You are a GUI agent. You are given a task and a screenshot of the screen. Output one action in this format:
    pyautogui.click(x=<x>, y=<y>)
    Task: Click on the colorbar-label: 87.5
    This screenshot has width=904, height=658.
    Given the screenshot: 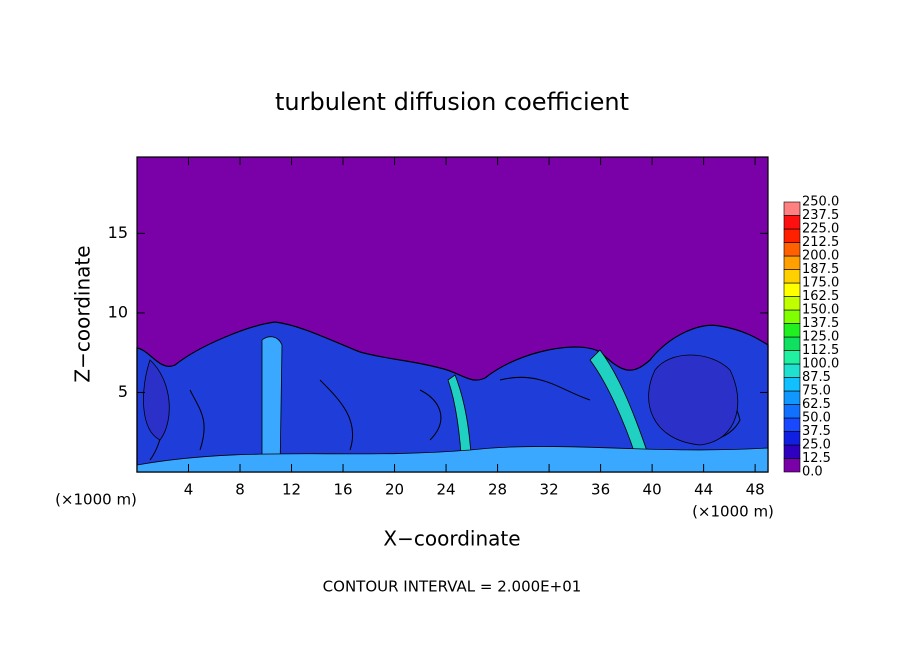 What is the action you would take?
    pyautogui.click(x=816, y=377)
    